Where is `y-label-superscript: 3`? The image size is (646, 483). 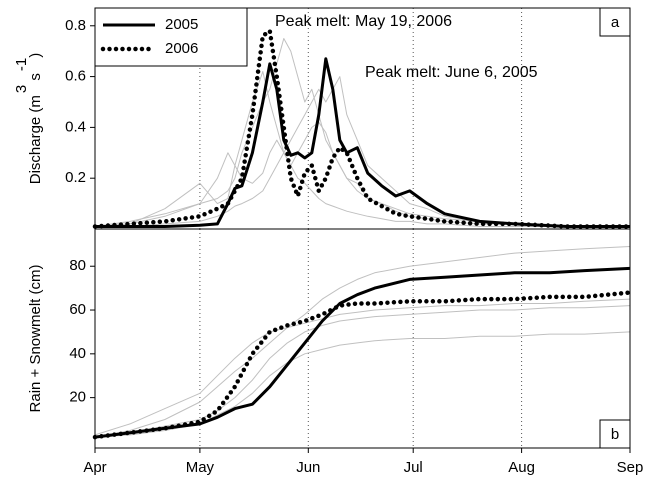 y-label-superscript: 3 is located at coordinates (21, 89).